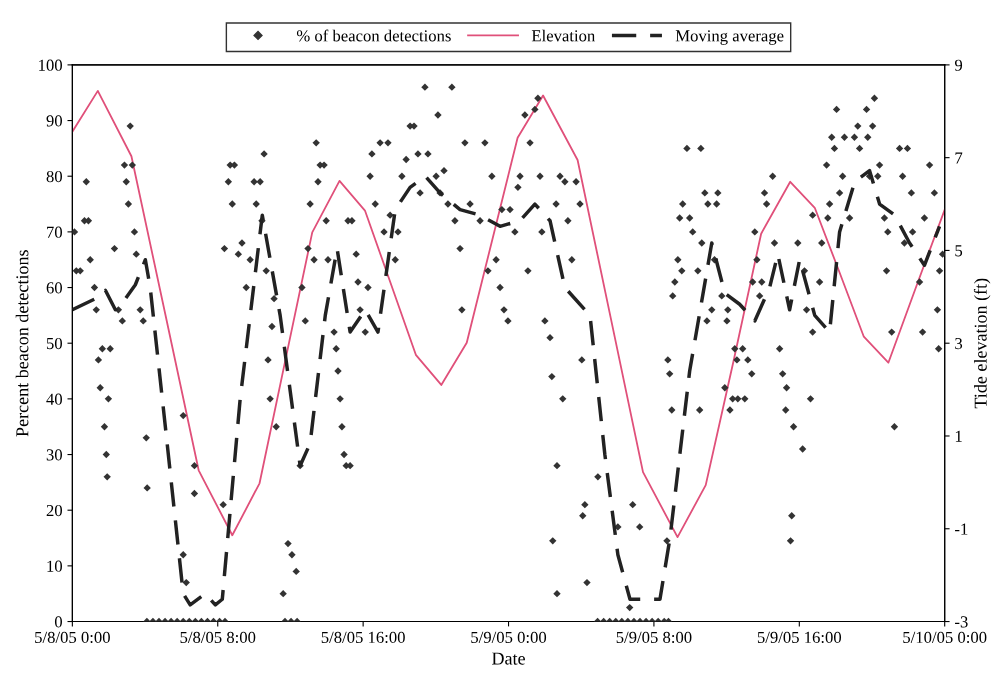  What do you see at coordinates (363, 637) in the screenshot?
I see `x-tick-label: 5/8/05 16:00` at bounding box center [363, 637].